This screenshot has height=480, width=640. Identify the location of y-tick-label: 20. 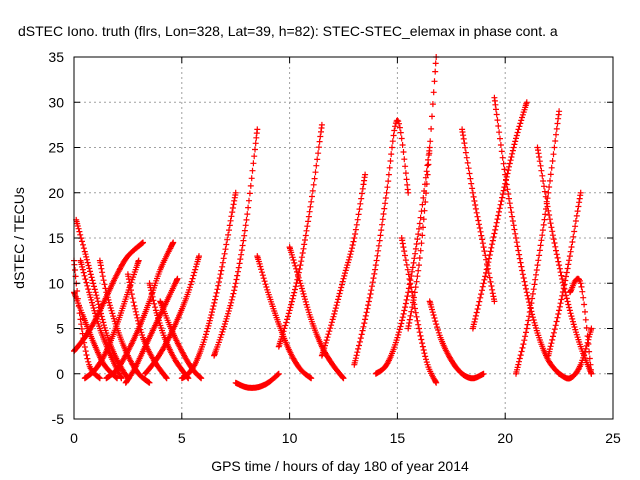
(56, 193).